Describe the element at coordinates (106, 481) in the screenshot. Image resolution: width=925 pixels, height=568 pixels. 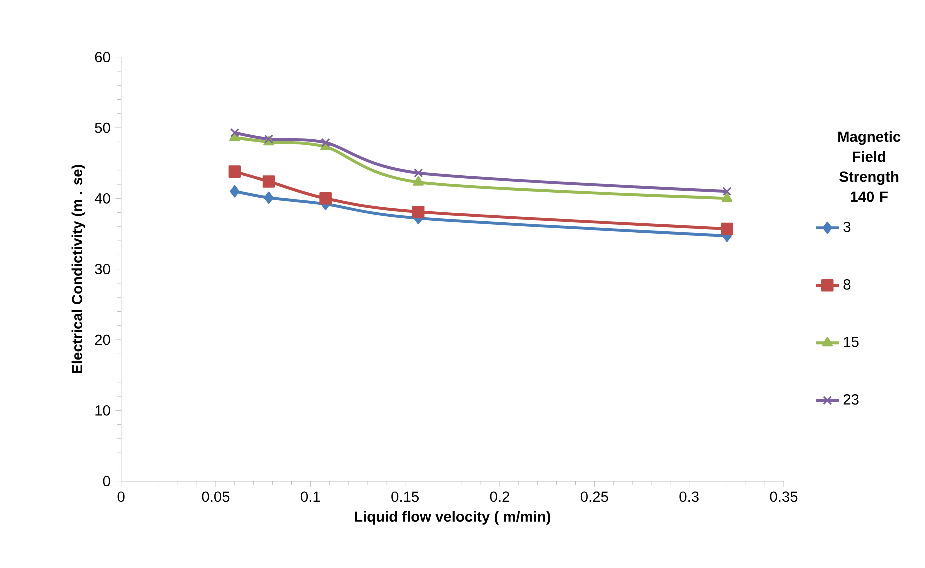
I see `y-tick-label: 0` at that location.